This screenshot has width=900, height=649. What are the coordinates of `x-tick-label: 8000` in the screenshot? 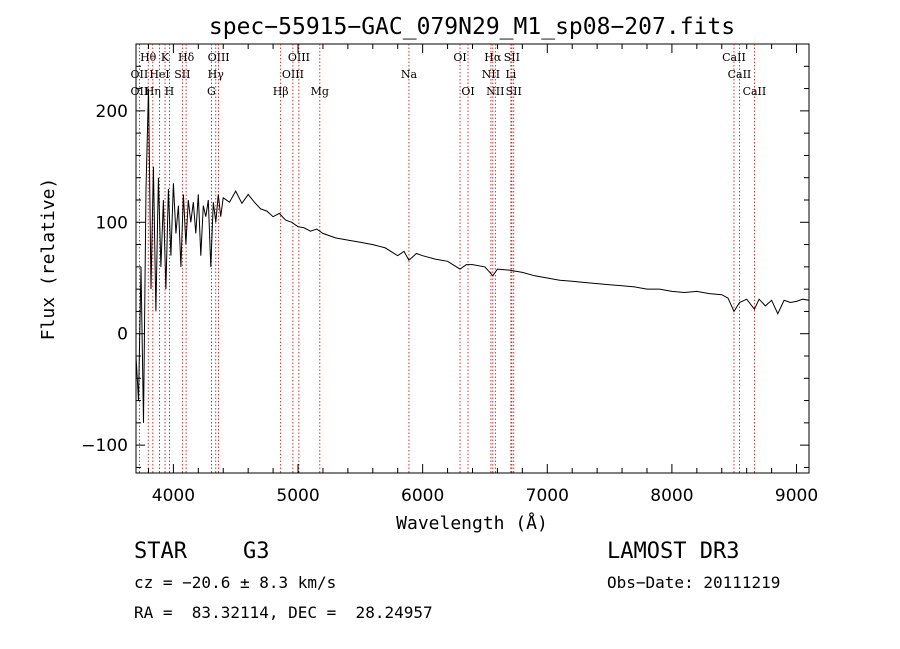 It's located at (671, 496).